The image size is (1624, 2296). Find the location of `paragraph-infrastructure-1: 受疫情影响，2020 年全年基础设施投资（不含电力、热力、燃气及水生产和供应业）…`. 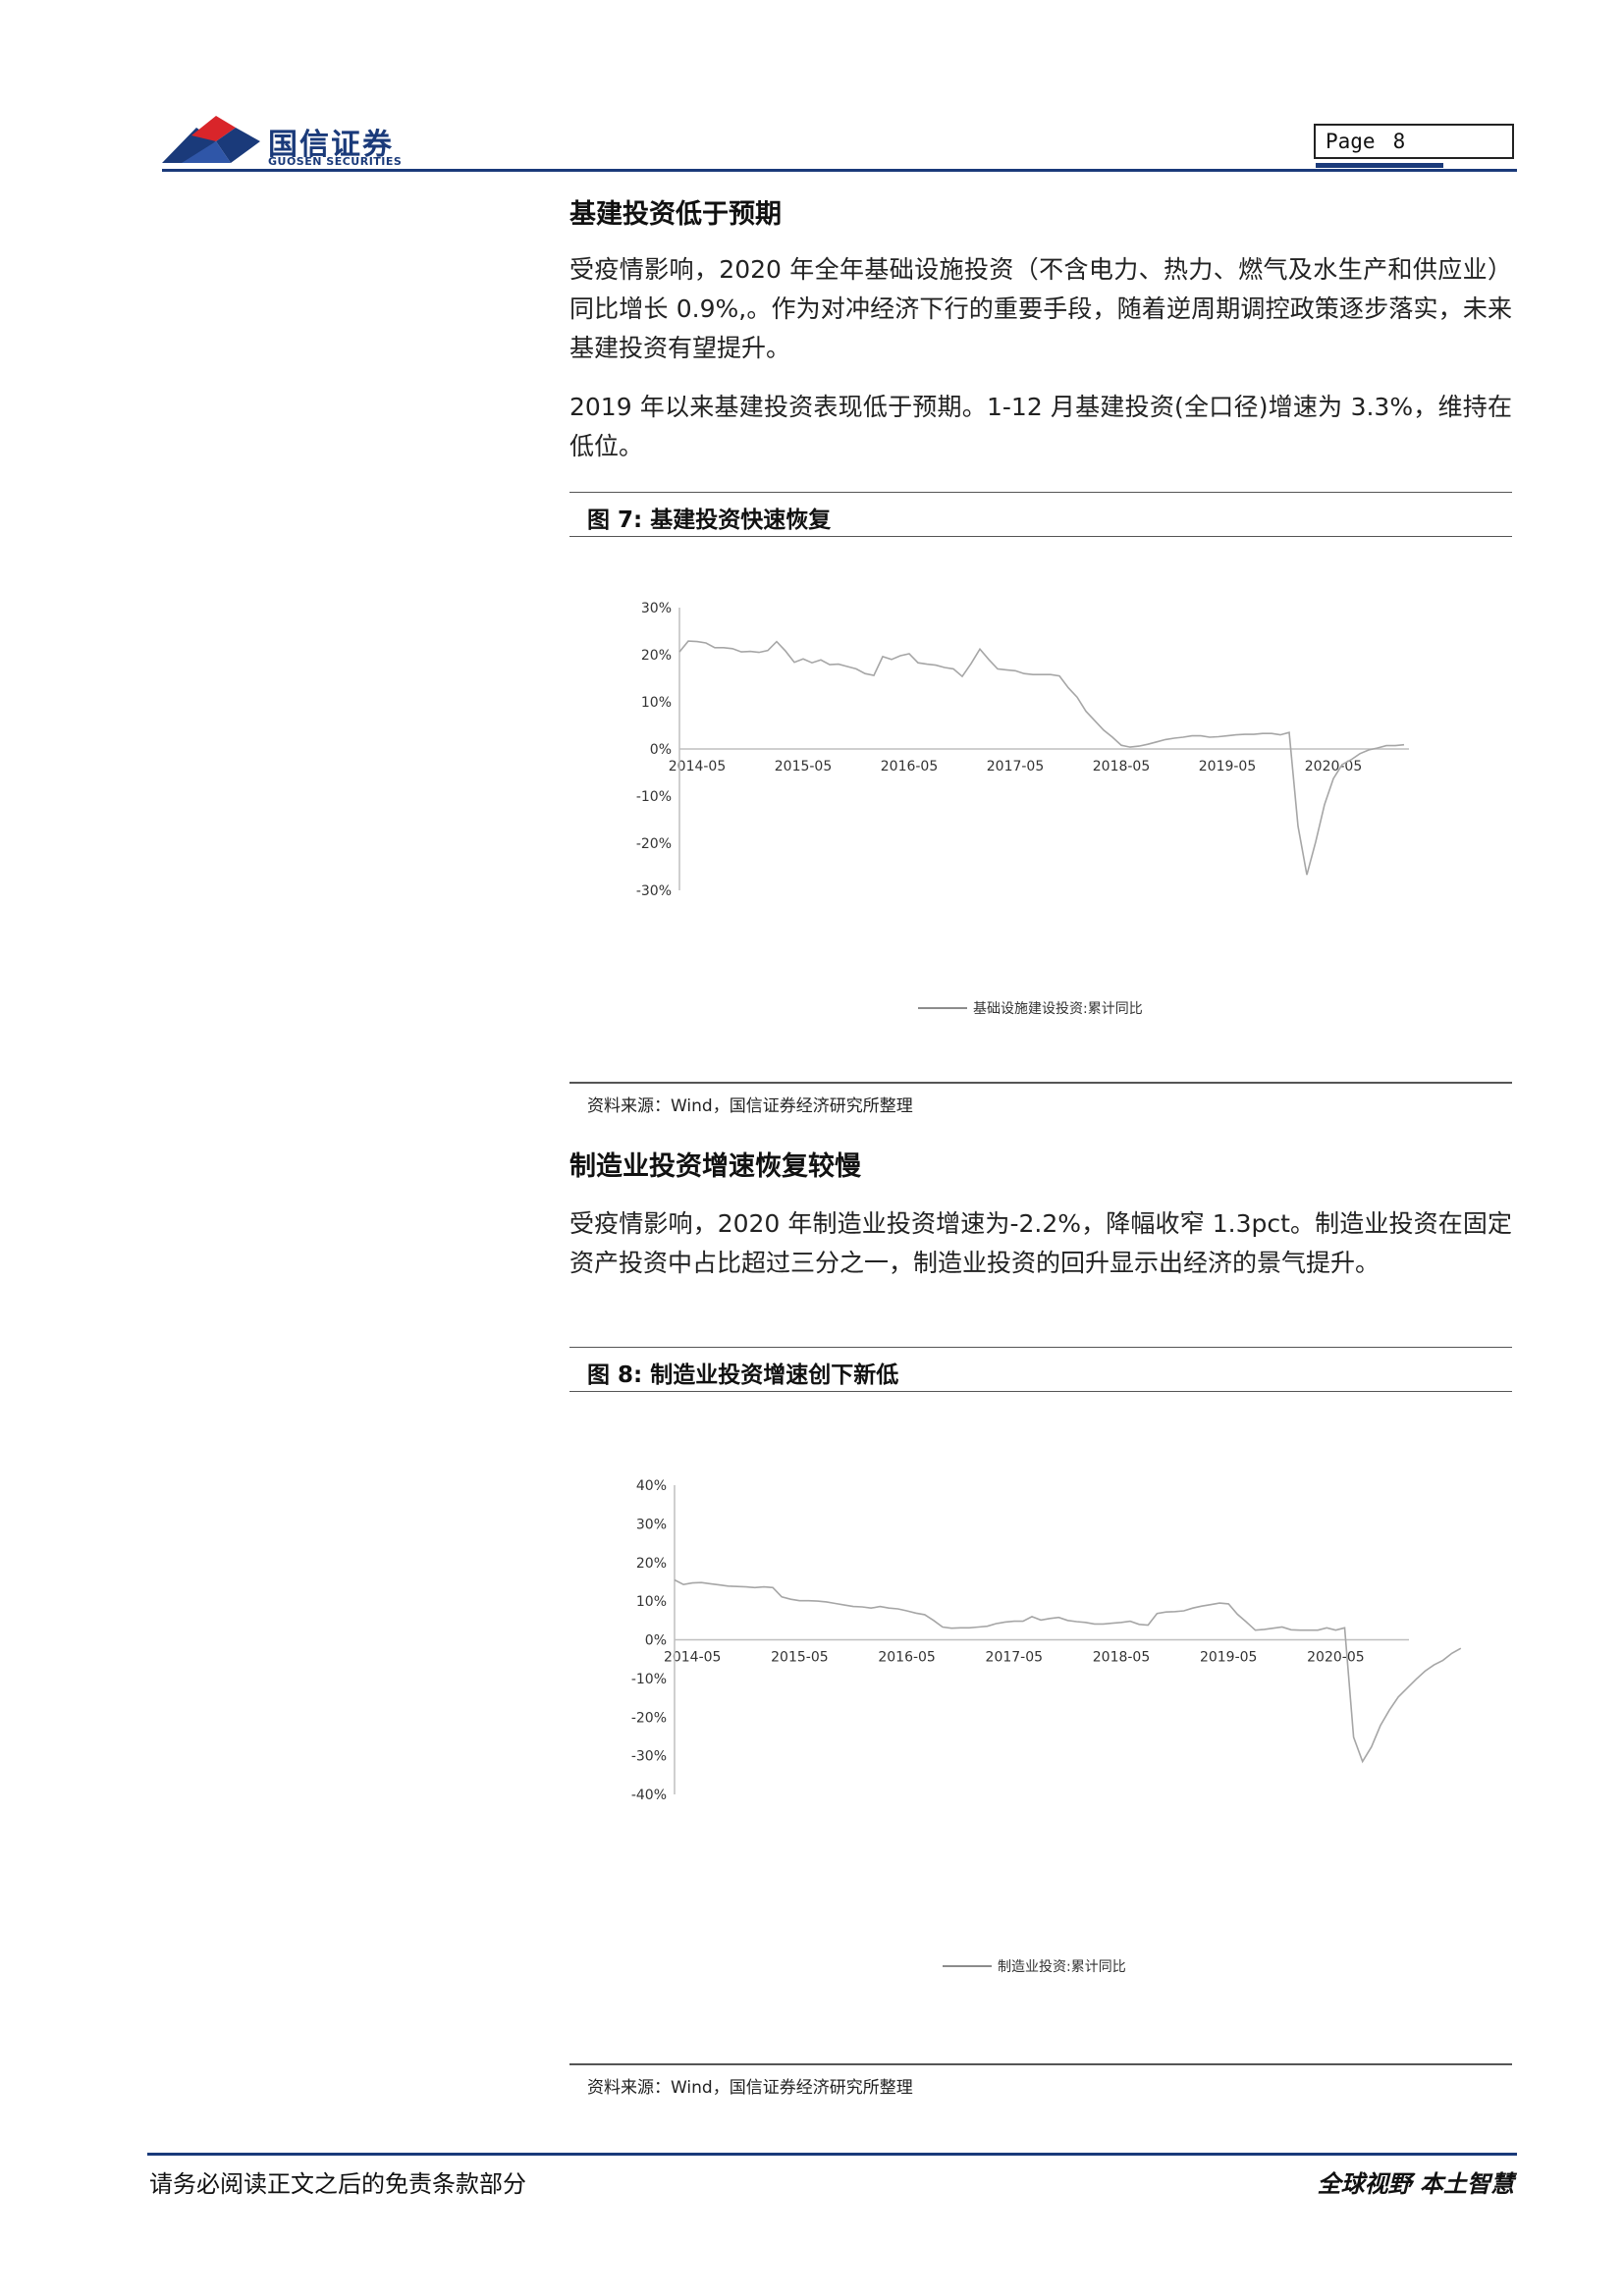

paragraph-infrastructure-1: 受疫情影响，2020 年全年基础设施投资（不含电力、热力、燃气及水生产和供应业）… is located at coordinates (1040, 308).